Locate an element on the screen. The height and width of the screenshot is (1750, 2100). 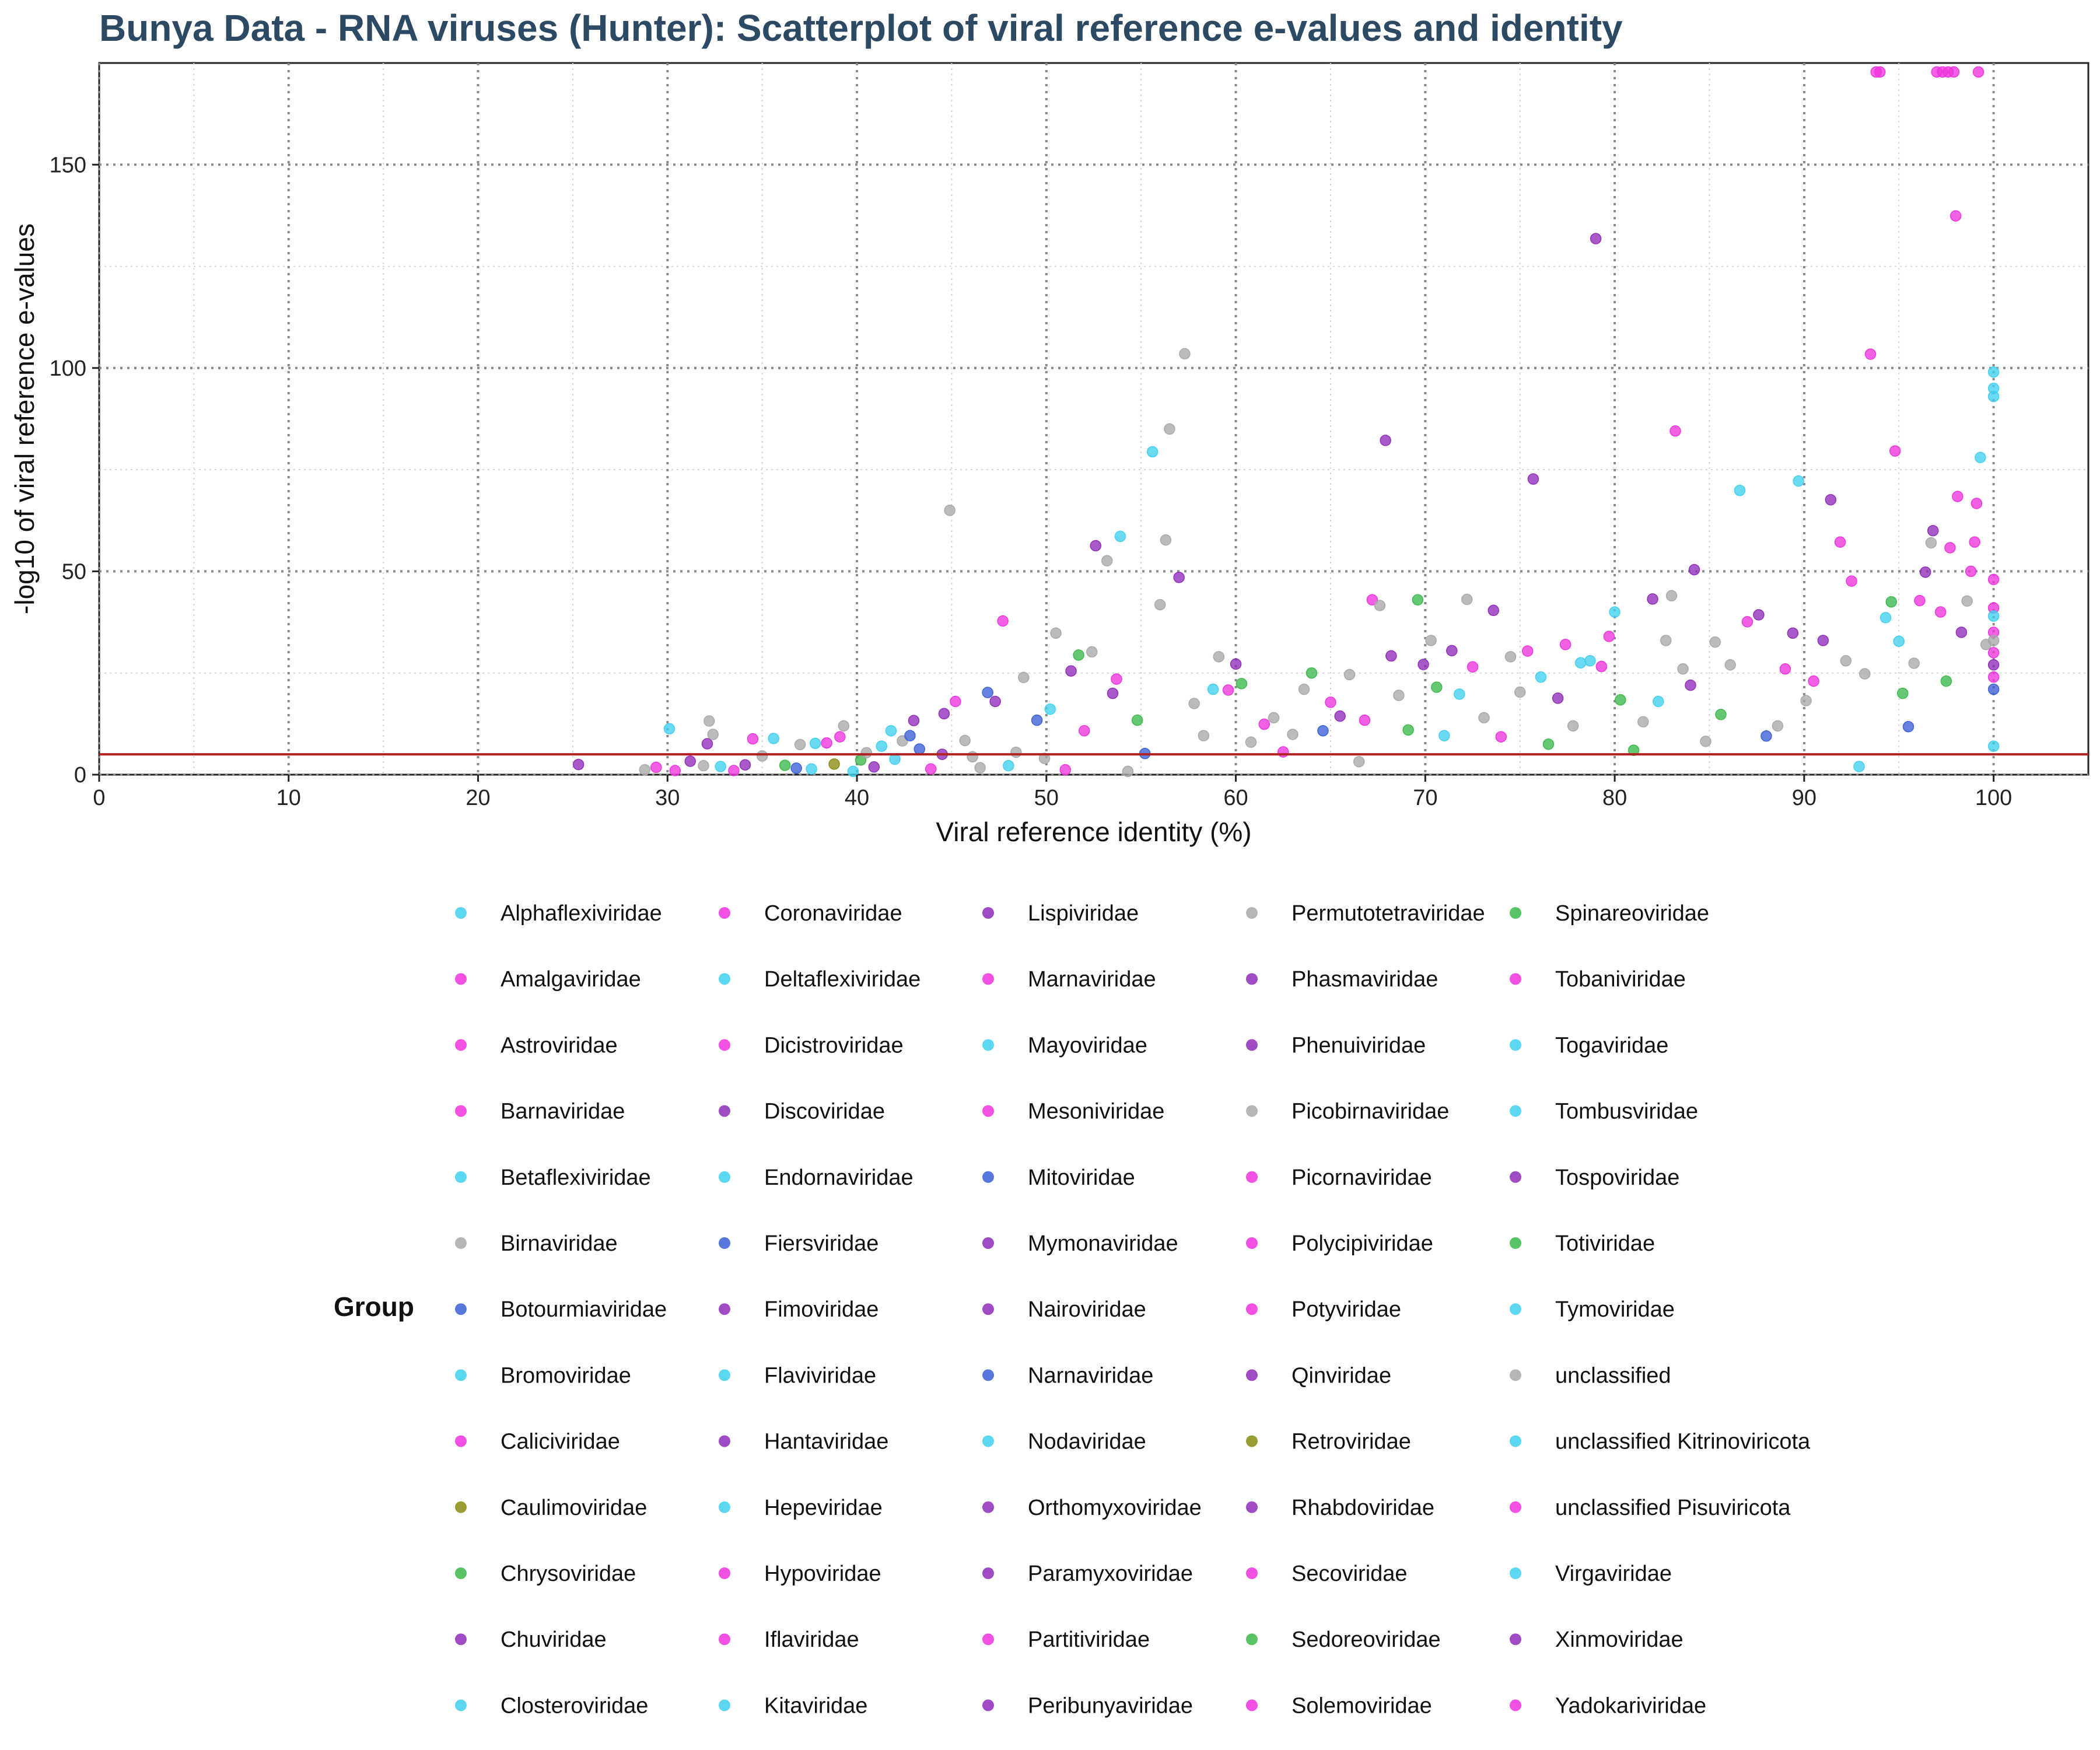
legend-label: Nodaviridae is located at coordinates (1087, 1442).